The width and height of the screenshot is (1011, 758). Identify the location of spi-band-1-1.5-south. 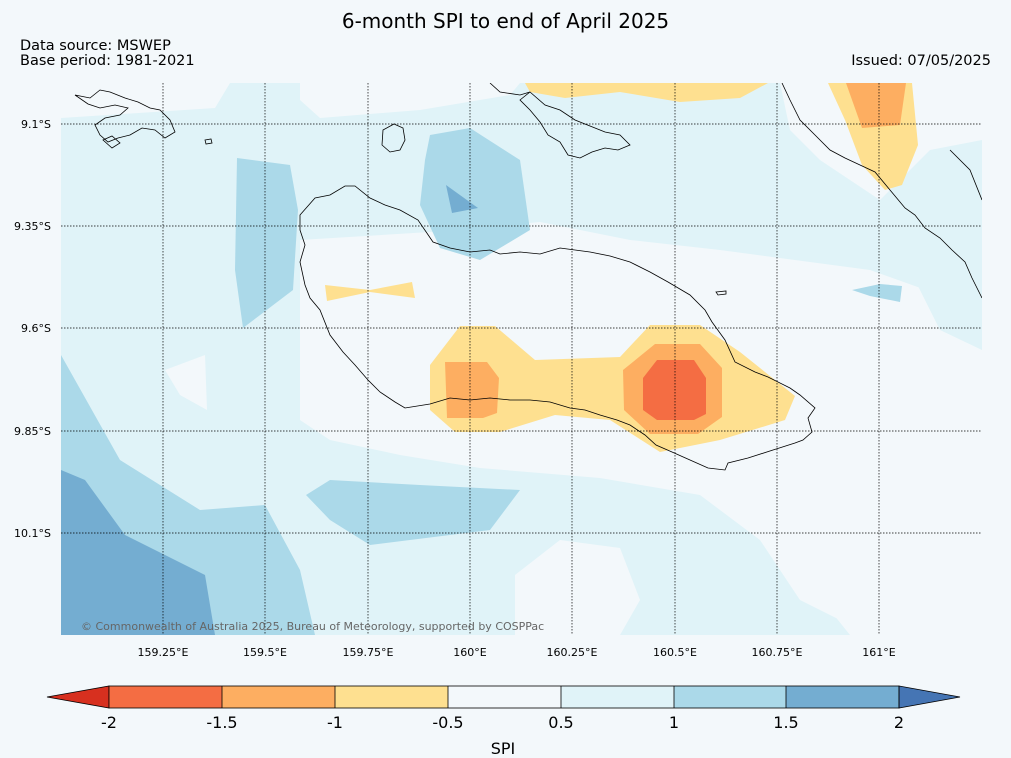
(413, 512).